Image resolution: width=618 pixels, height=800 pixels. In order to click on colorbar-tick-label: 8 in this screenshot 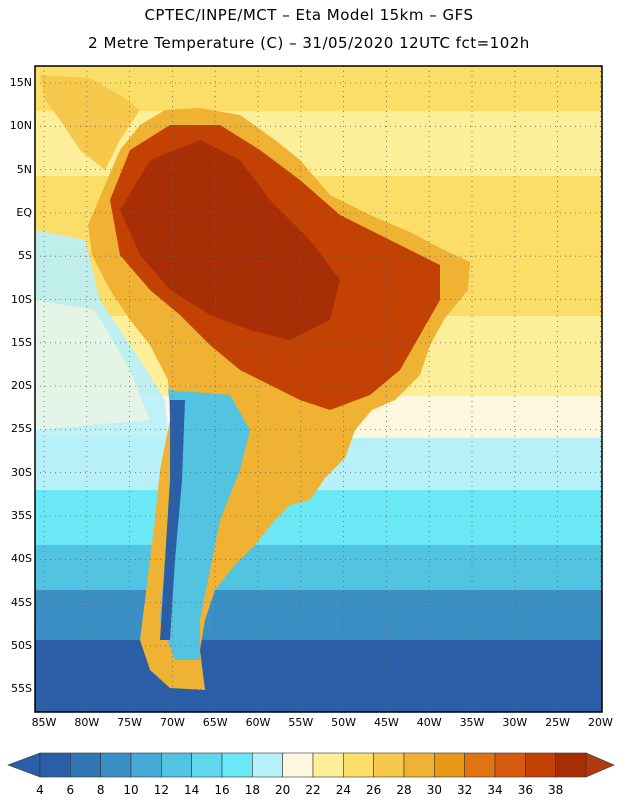, I will do `click(100, 790)`.